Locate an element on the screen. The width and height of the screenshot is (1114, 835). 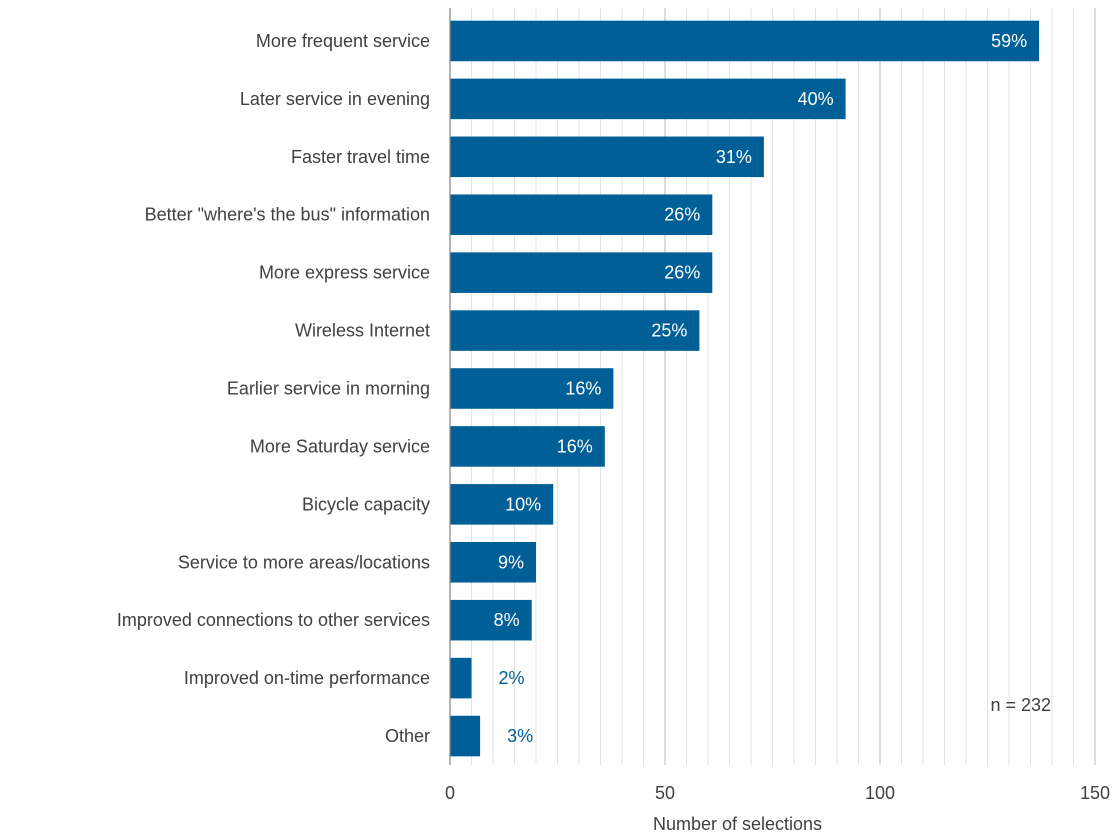
data-label: 8% is located at coordinates (507, 620).